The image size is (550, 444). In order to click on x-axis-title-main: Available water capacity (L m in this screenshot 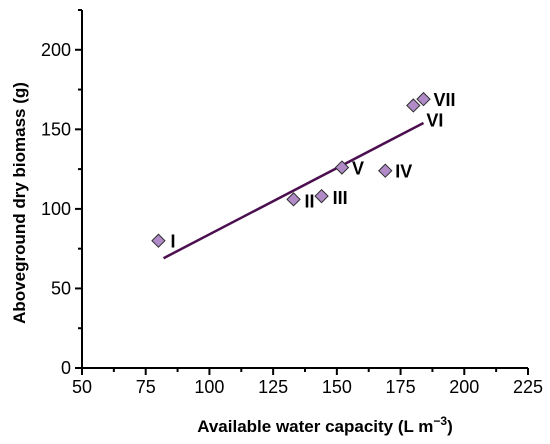, I will do `click(315, 426)`.